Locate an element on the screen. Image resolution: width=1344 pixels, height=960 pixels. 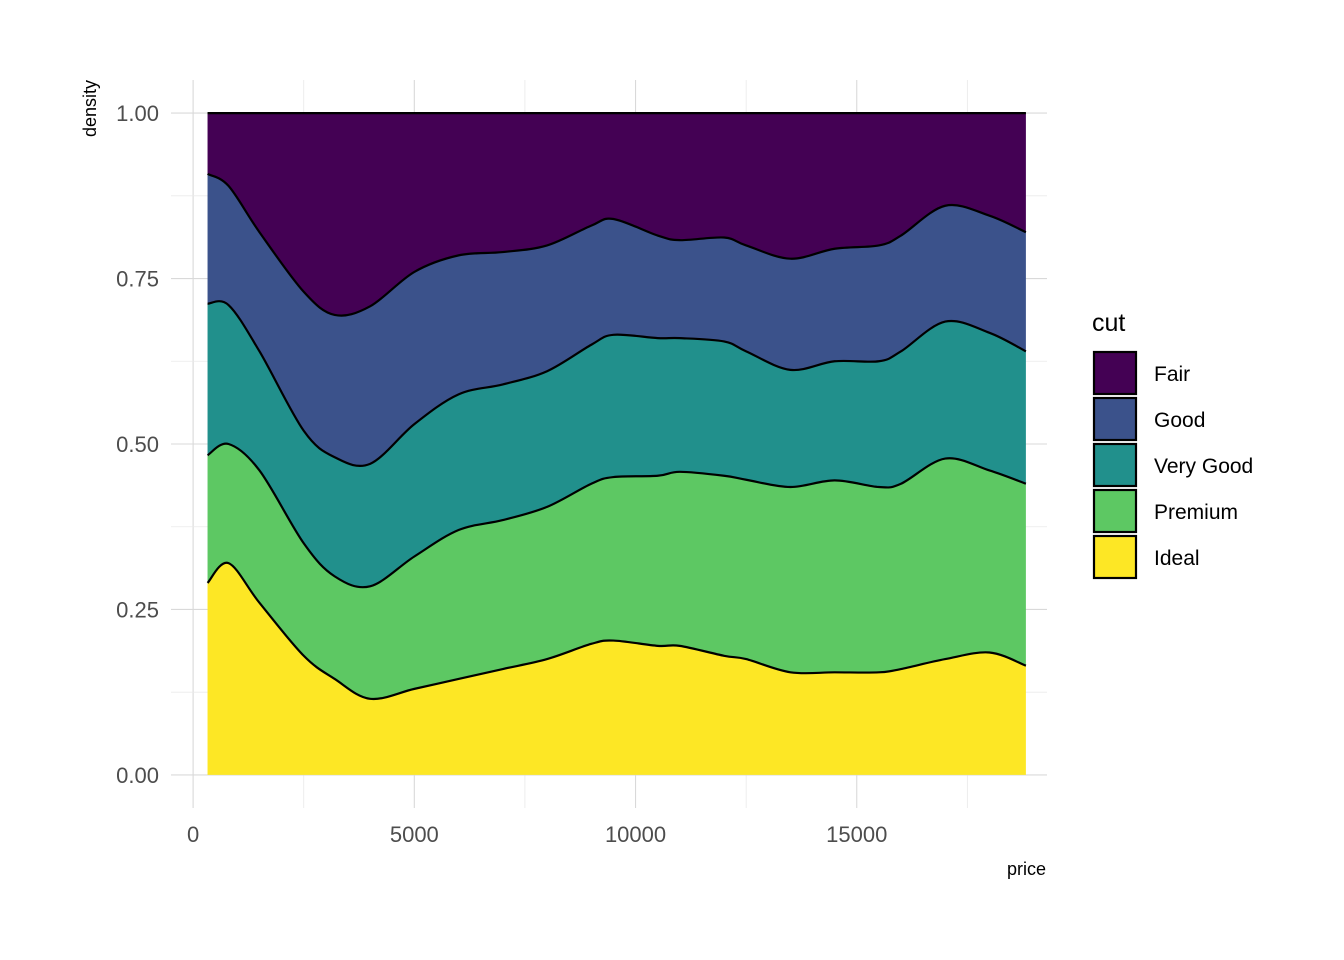
y-tick-label: 0.00 is located at coordinates (137, 775).